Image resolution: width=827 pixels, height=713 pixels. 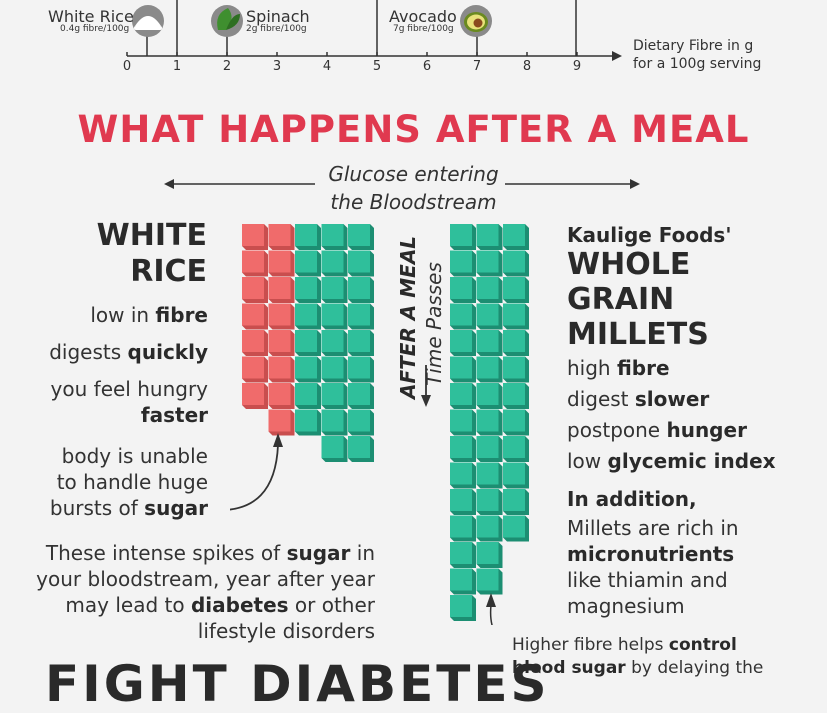 What do you see at coordinates (427, 66) in the screenshot?
I see `tick-label: 6` at bounding box center [427, 66].